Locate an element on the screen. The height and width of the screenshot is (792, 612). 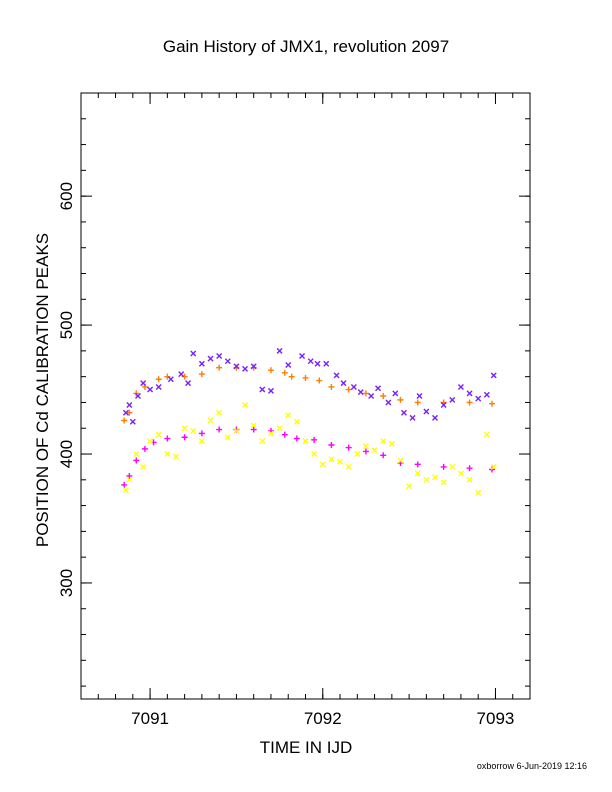
y-tick-label: 300 is located at coordinates (66, 583).